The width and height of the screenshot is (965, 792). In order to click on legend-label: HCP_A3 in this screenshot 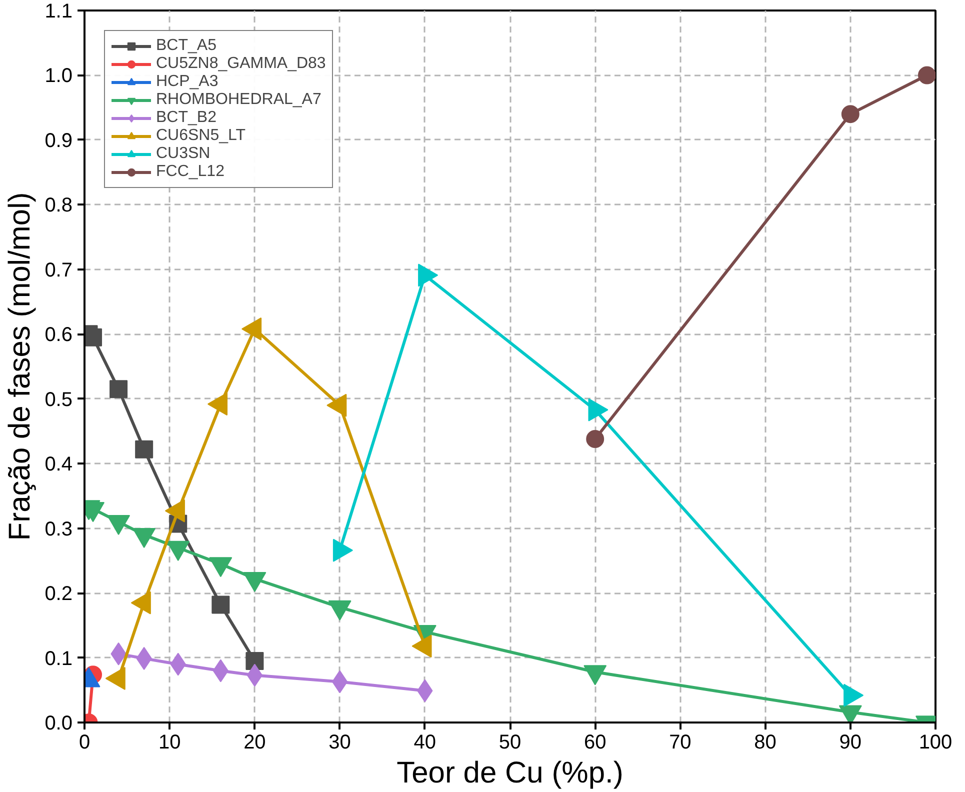, I will do `click(187, 82)`.